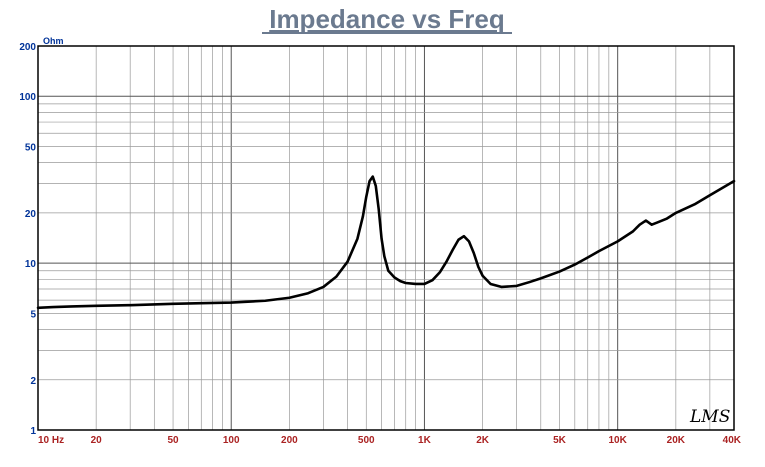 The width and height of the screenshot is (765, 467). I want to click on x-tick-label: 100, so click(231, 440).